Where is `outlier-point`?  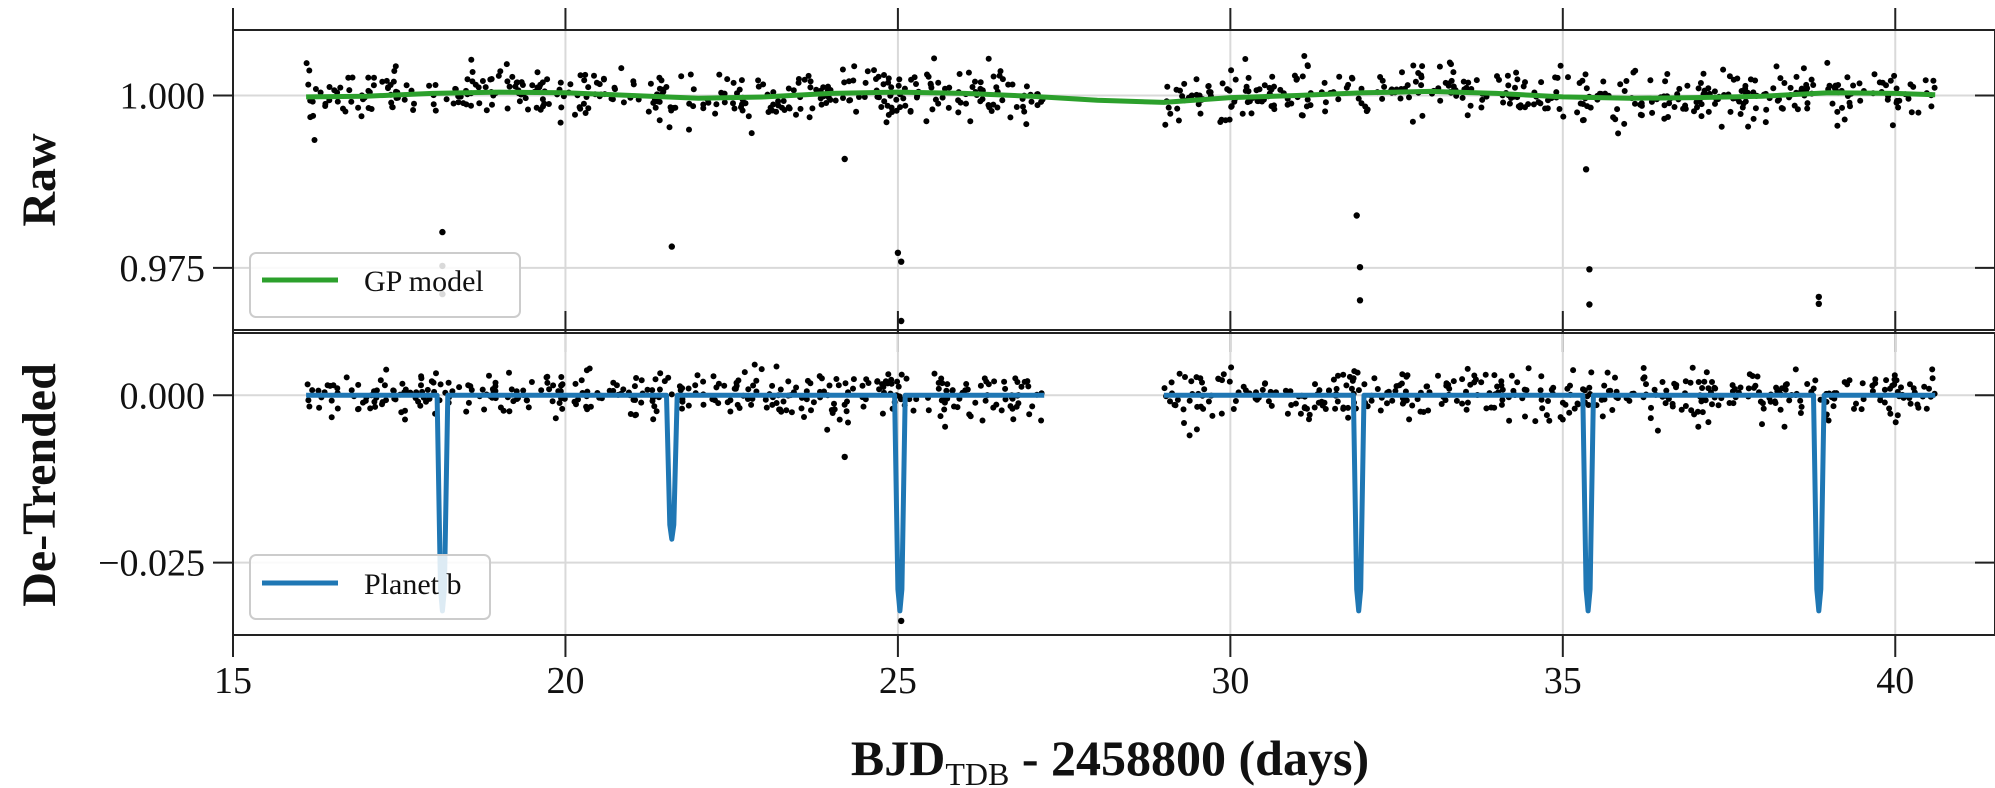
outlier-point is located at coordinates (1356, 215).